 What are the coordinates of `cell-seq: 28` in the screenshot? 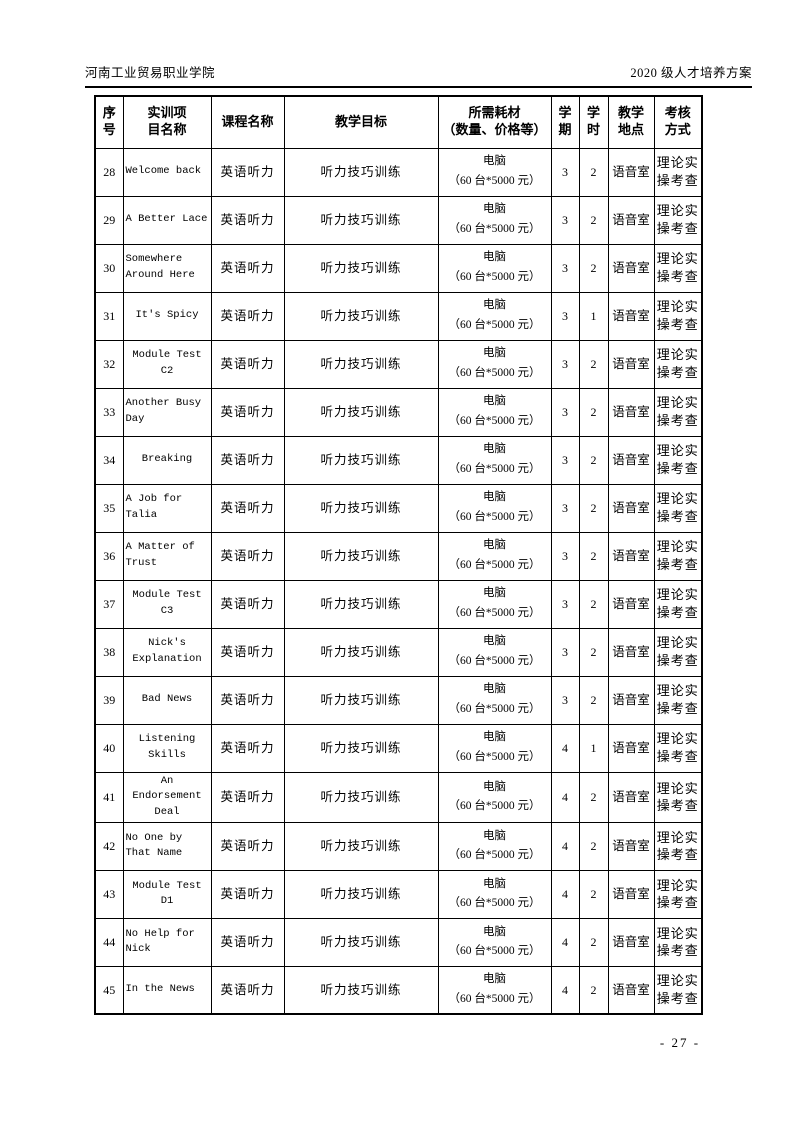 It's located at (109, 172).